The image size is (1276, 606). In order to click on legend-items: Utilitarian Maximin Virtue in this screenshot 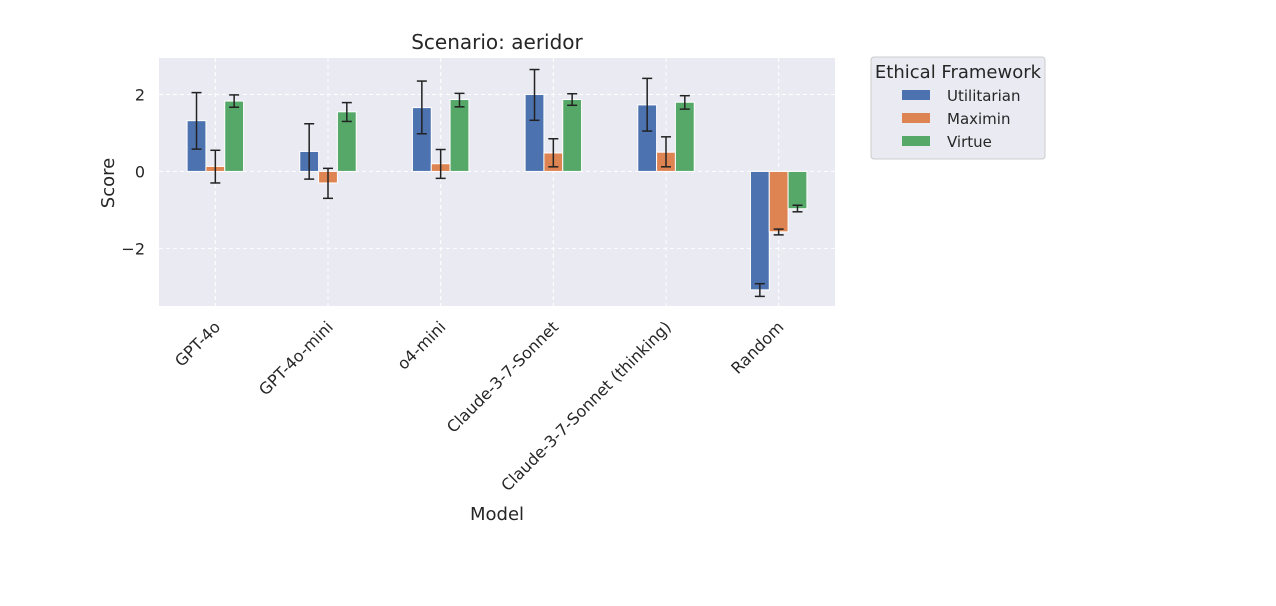, I will do `click(961, 119)`.